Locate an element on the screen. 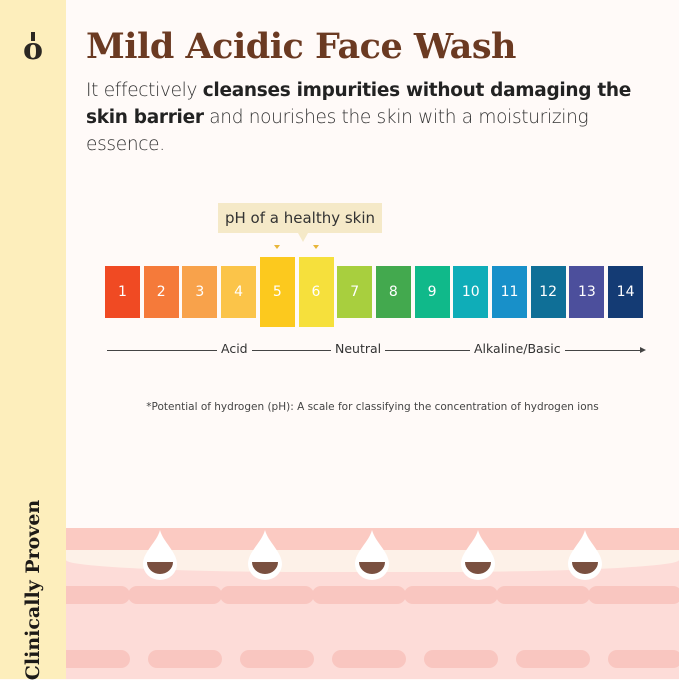 The height and width of the screenshot is (680, 679). sidebar: o Clinically Proven is located at coordinates (33, 340).